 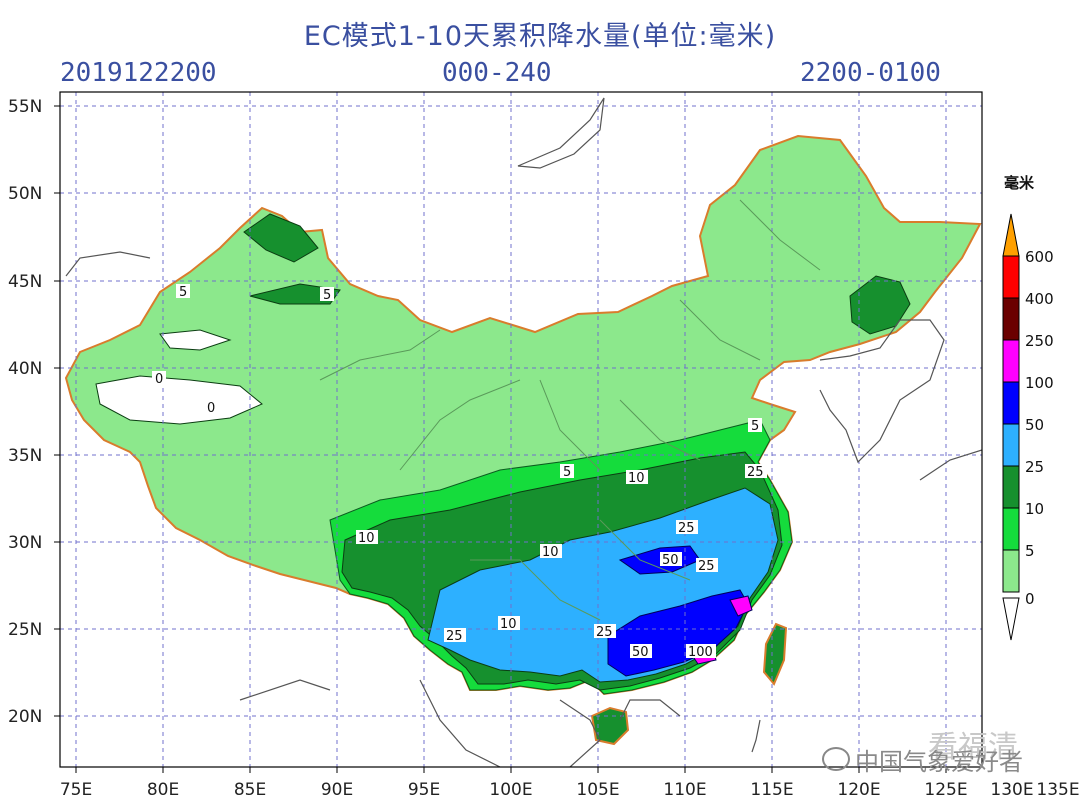 I want to click on lat-label-50n: 50N, so click(x=25, y=194).